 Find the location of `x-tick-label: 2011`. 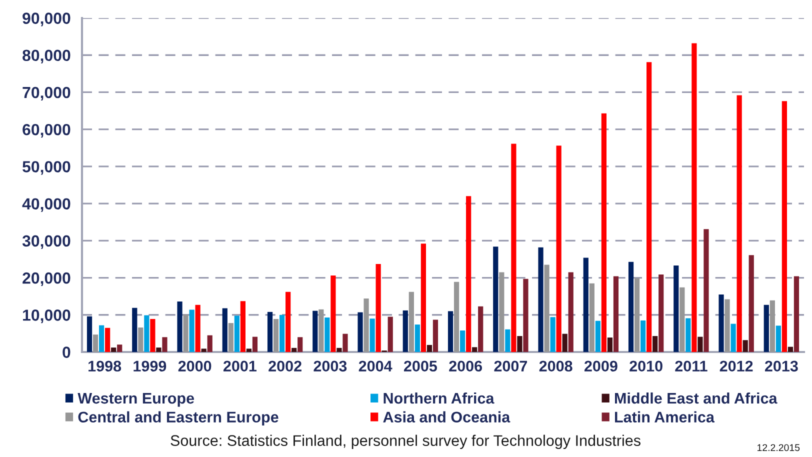

x-tick-label: 2011 is located at coordinates (691, 366).